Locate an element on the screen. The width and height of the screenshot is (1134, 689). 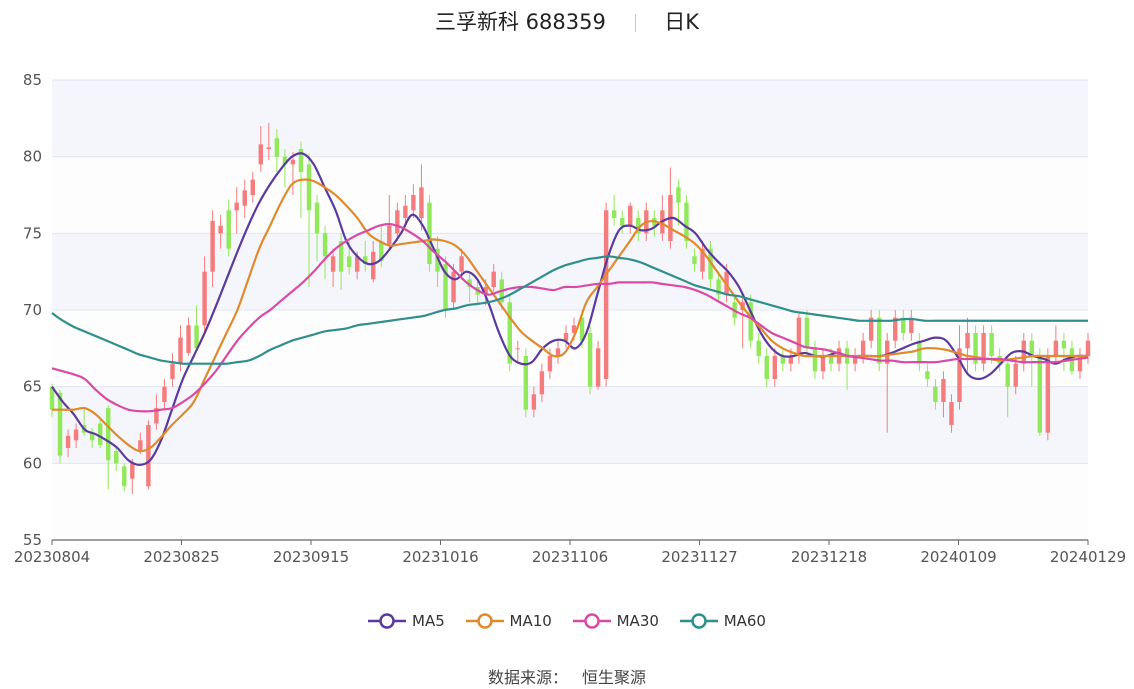
y-tick-label: 85 is located at coordinates (32, 80).